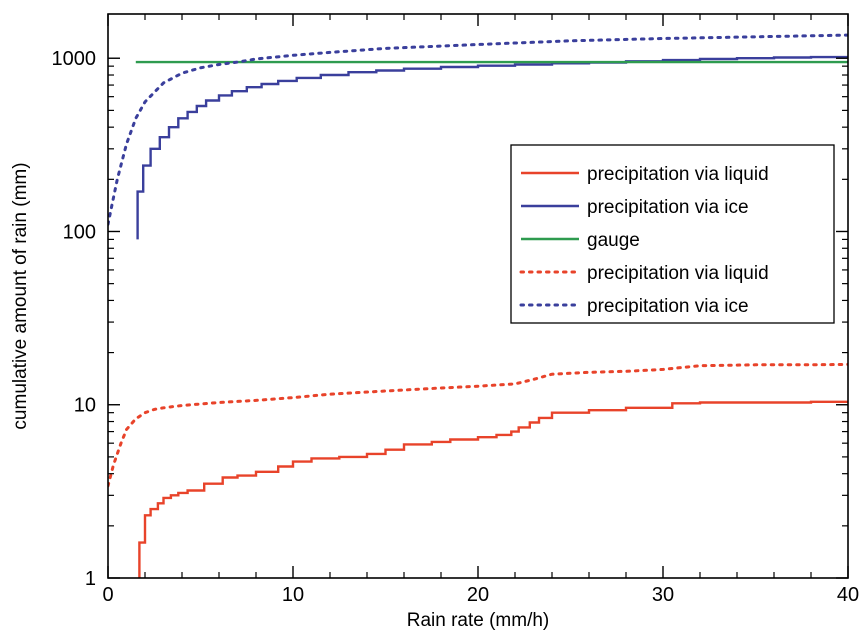  Describe the element at coordinates (678, 174) in the screenshot. I see `legend-label-1: precipitation via liquid` at that location.